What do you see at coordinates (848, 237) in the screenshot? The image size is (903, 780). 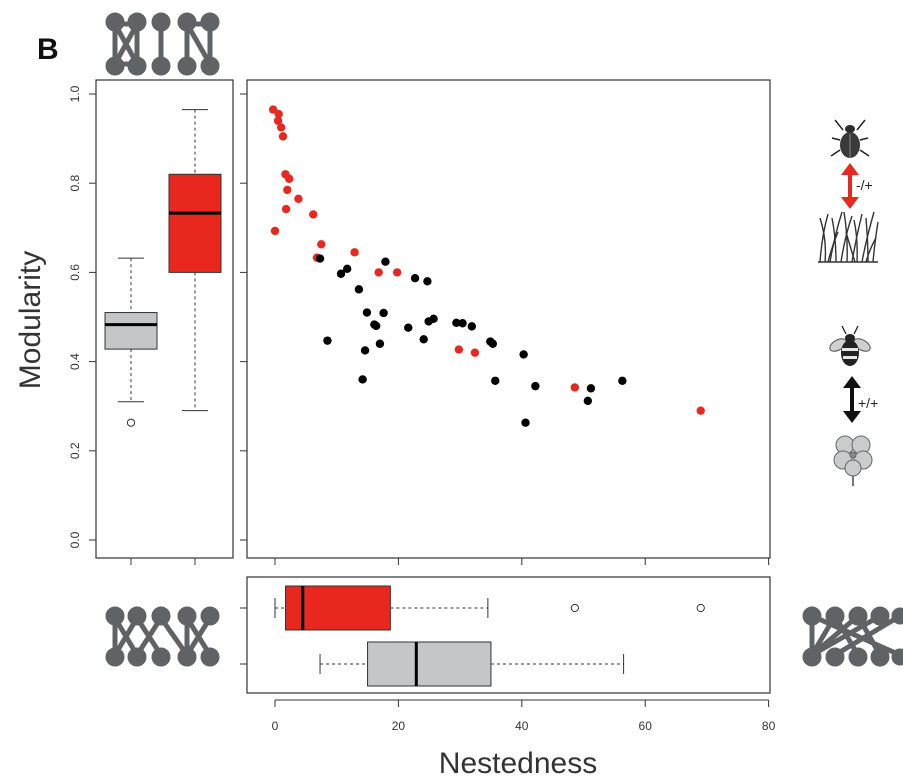 I see `grass-icon` at bounding box center [848, 237].